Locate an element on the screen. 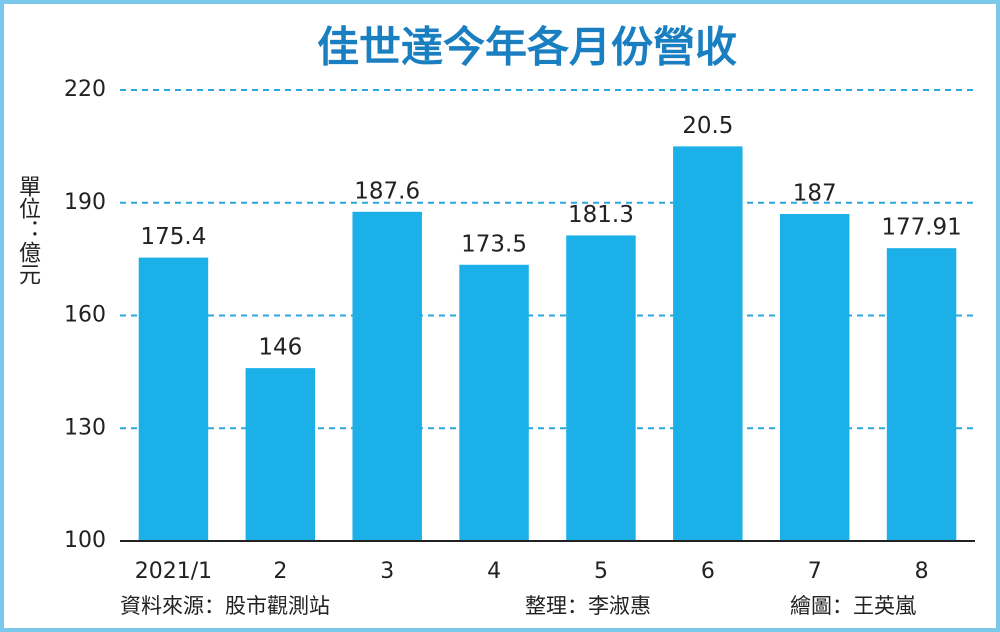 Image resolution: width=1000 pixels, height=632 pixels. value-label: 187 is located at coordinates (815, 194).